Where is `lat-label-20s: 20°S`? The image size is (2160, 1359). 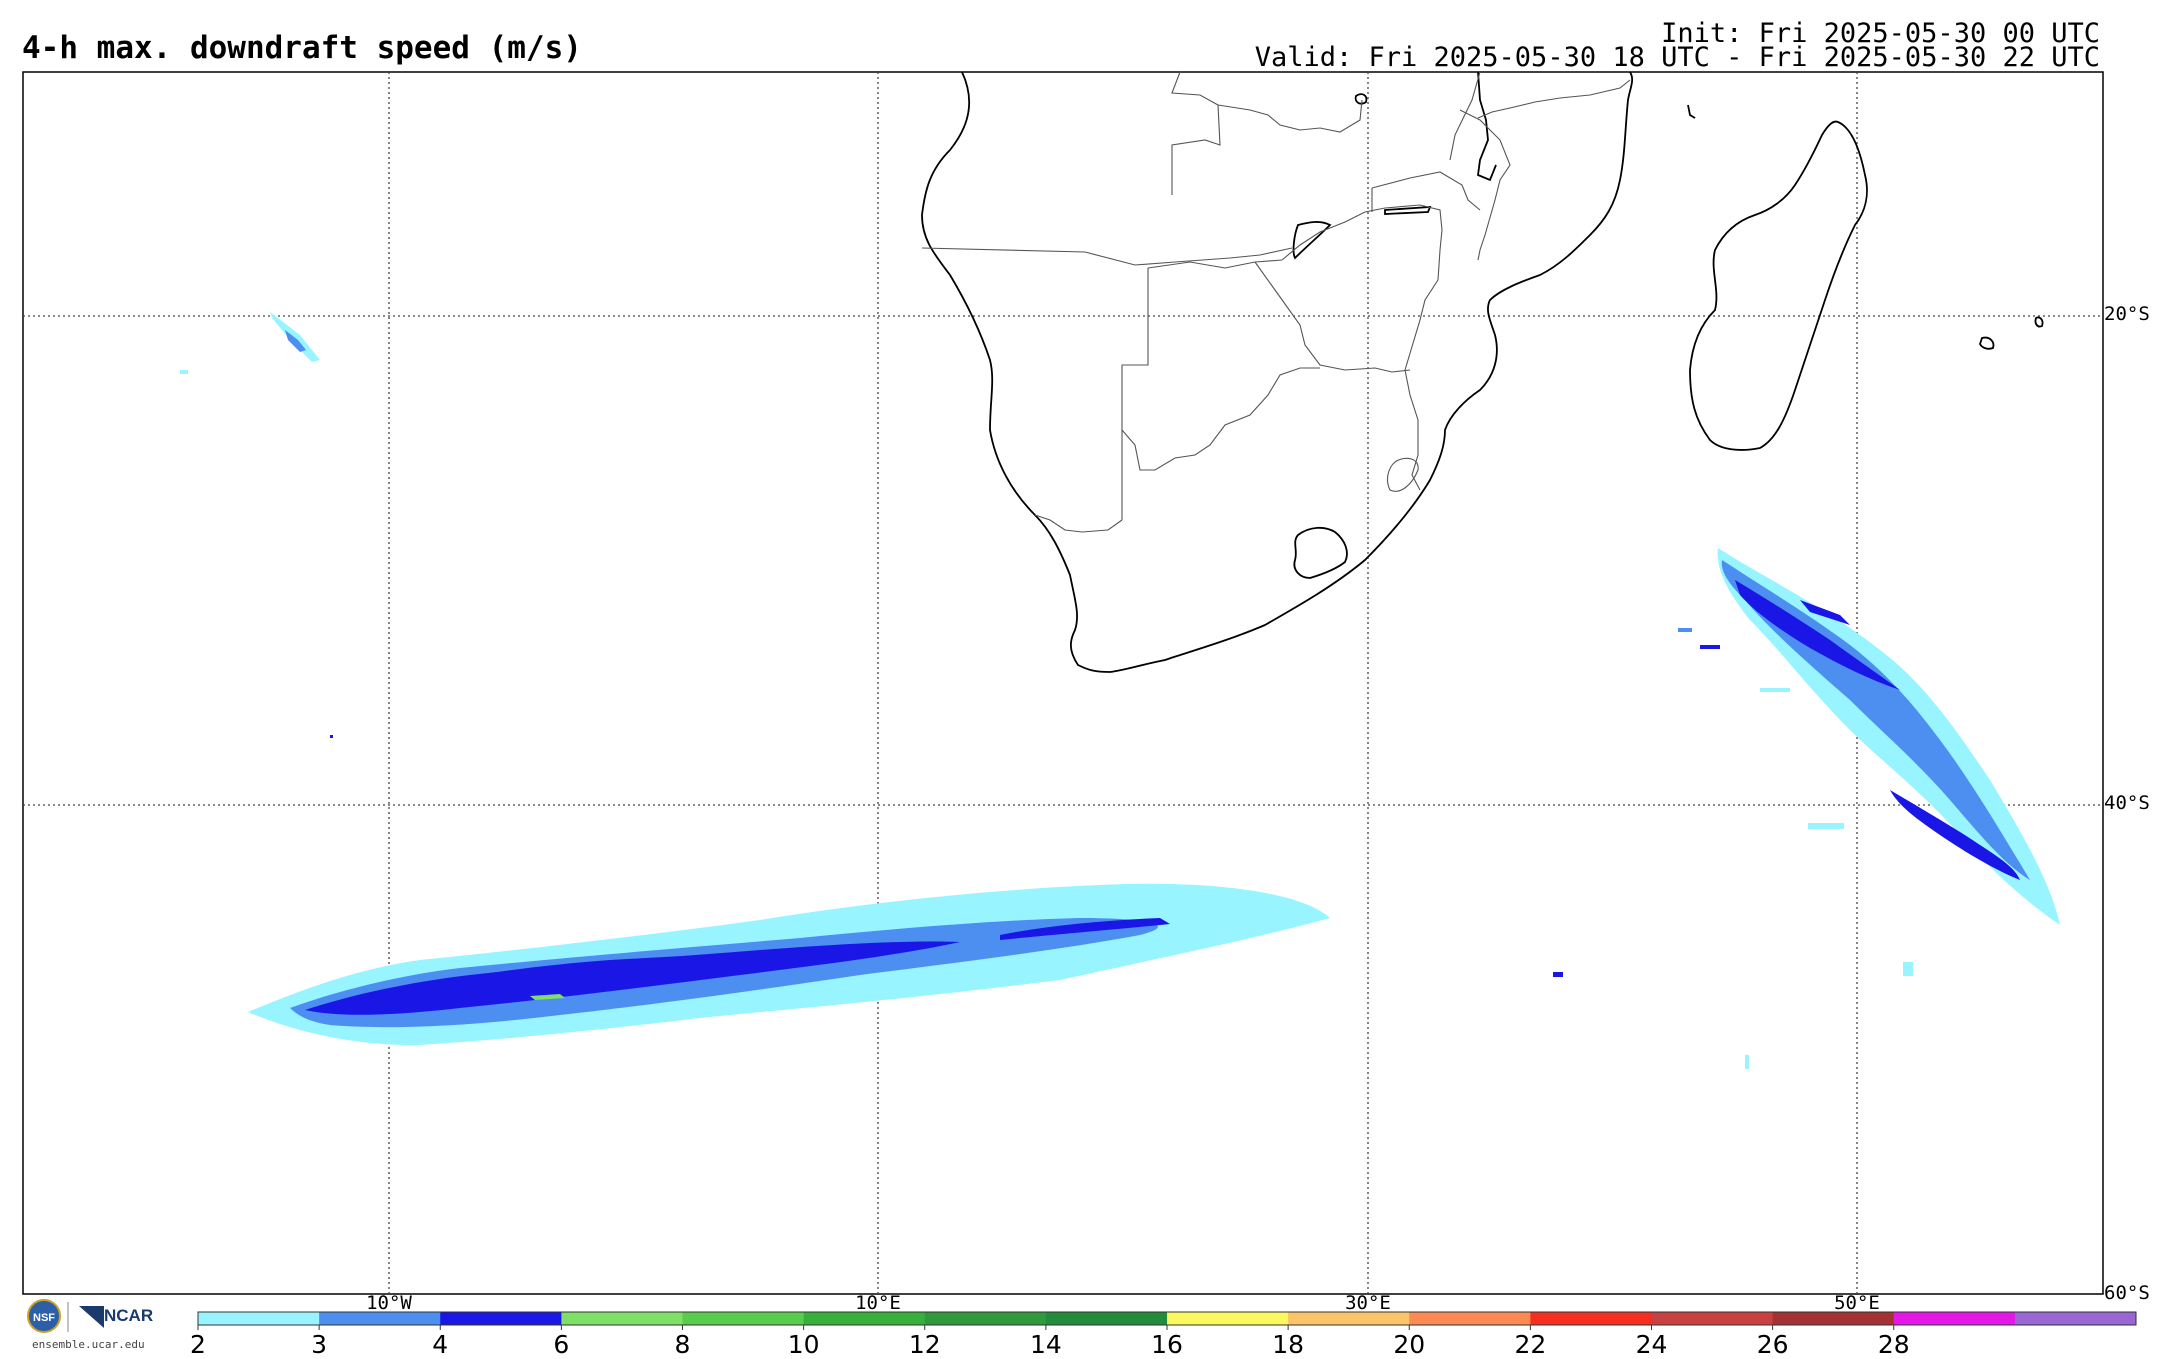 lat-label-20s: 20°S is located at coordinates (2127, 314).